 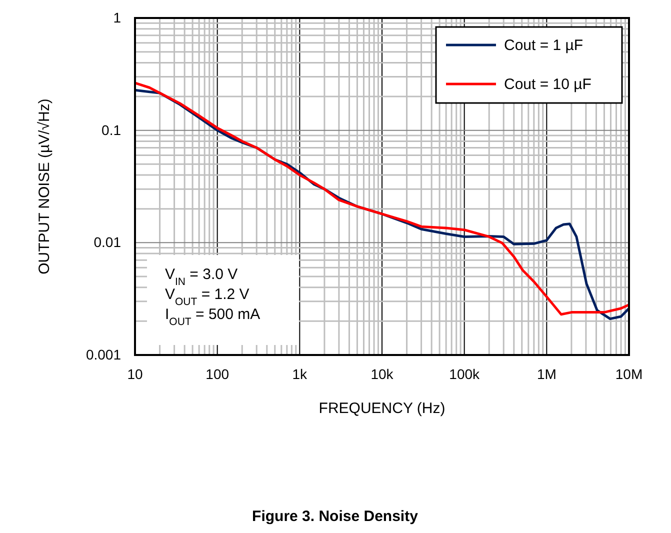 What do you see at coordinates (112, 130) in the screenshot?
I see `y-tick-label: 0.1` at bounding box center [112, 130].